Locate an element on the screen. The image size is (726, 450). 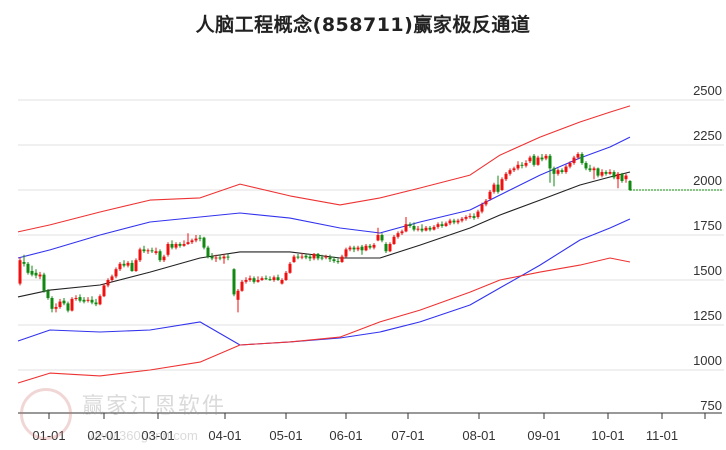
x-axis is located at coordinates (370, 415).